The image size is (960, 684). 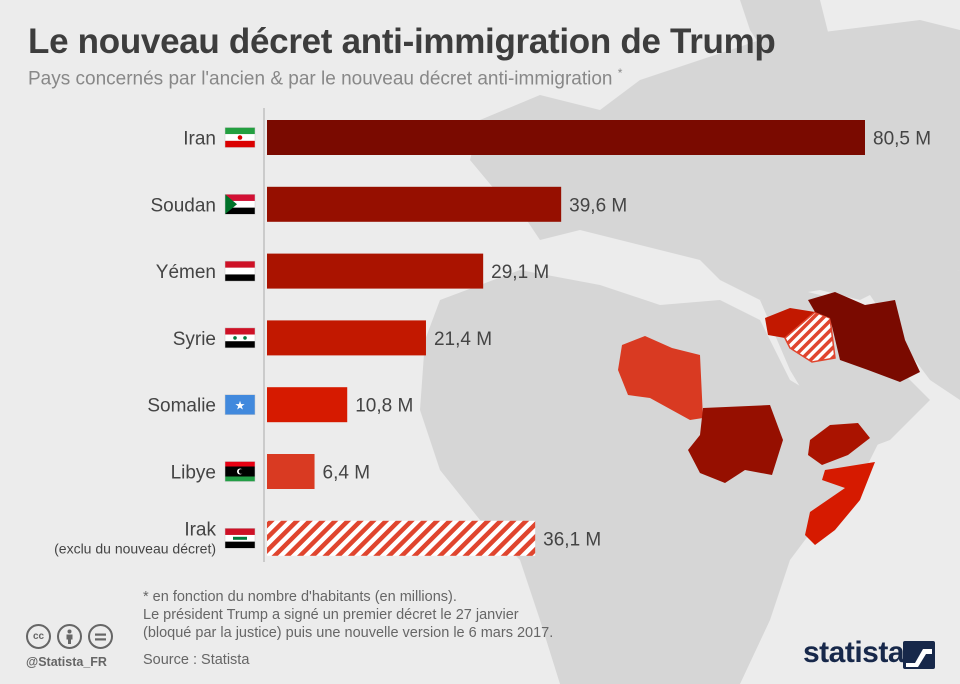 What do you see at coordinates (864, 337) in the screenshot?
I see `map-iran` at bounding box center [864, 337].